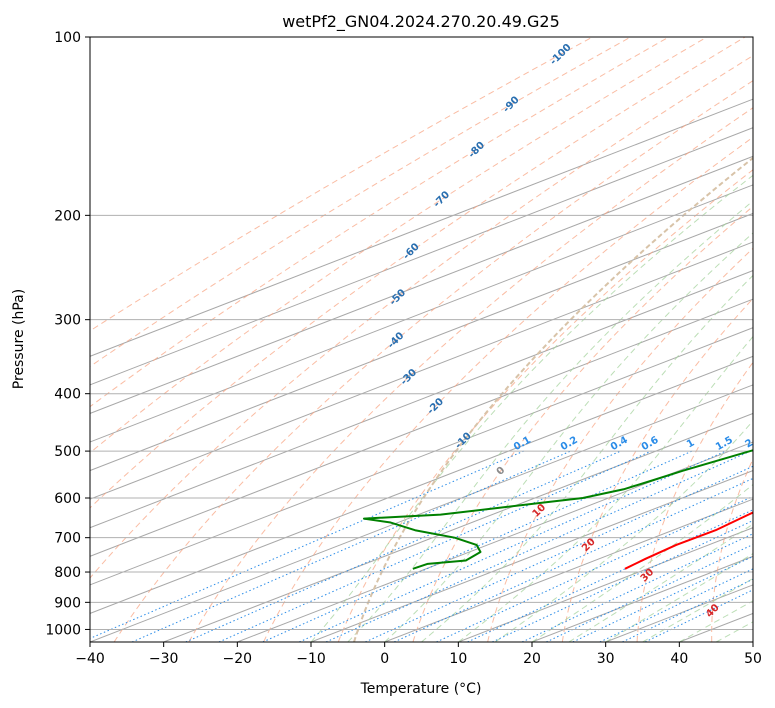 The width and height of the screenshot is (775, 708). I want to click on series-layer, so click(557, 509).